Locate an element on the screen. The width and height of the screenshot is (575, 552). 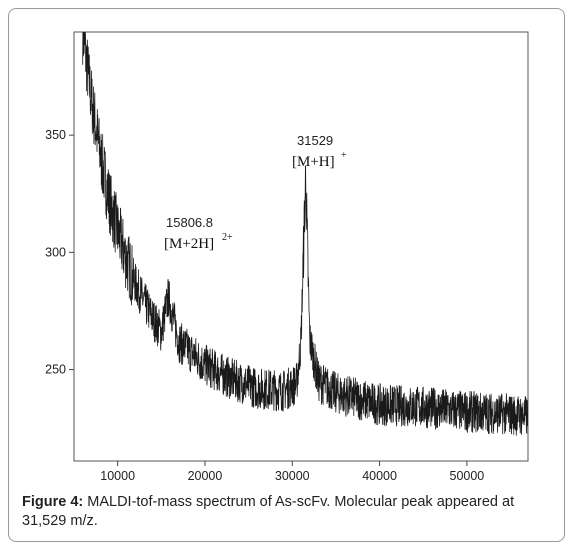
peak-label-number: 15806.8 is located at coordinates (189, 222).